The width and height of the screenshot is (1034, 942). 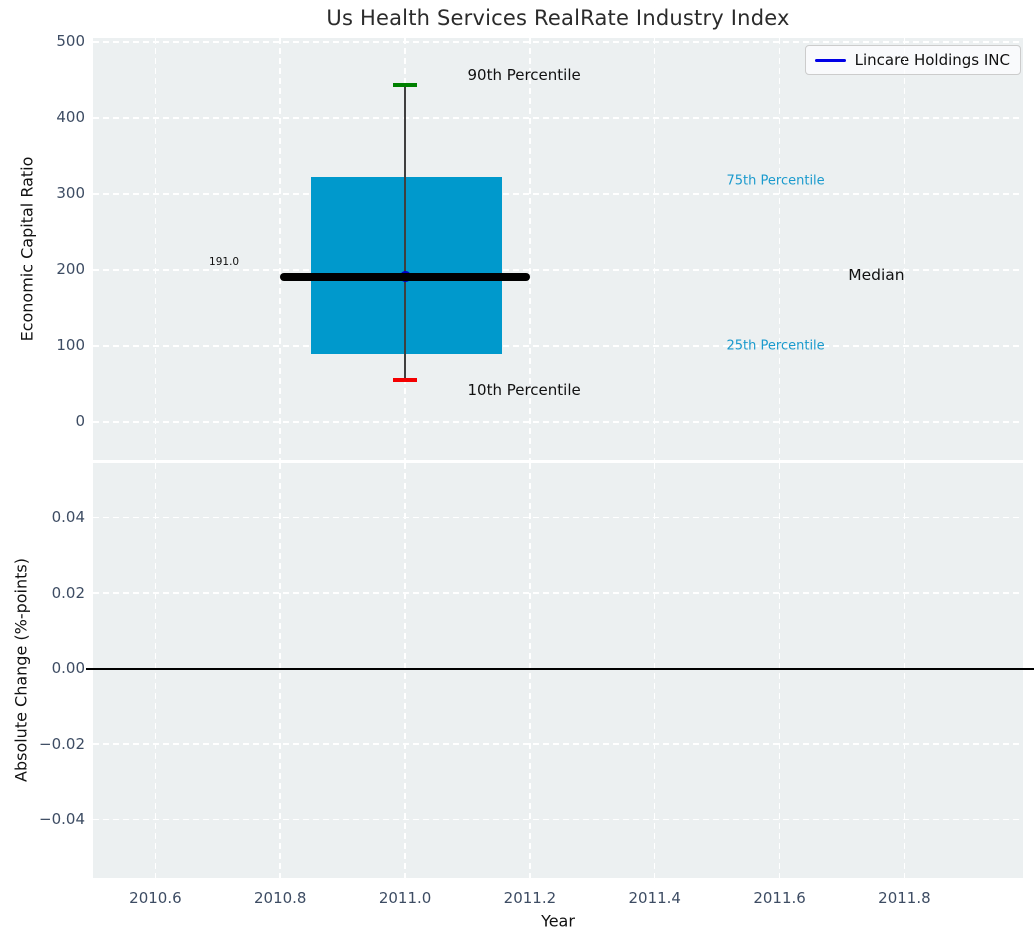 I want to click on x-tick-label: 2011.2, so click(x=530, y=898).